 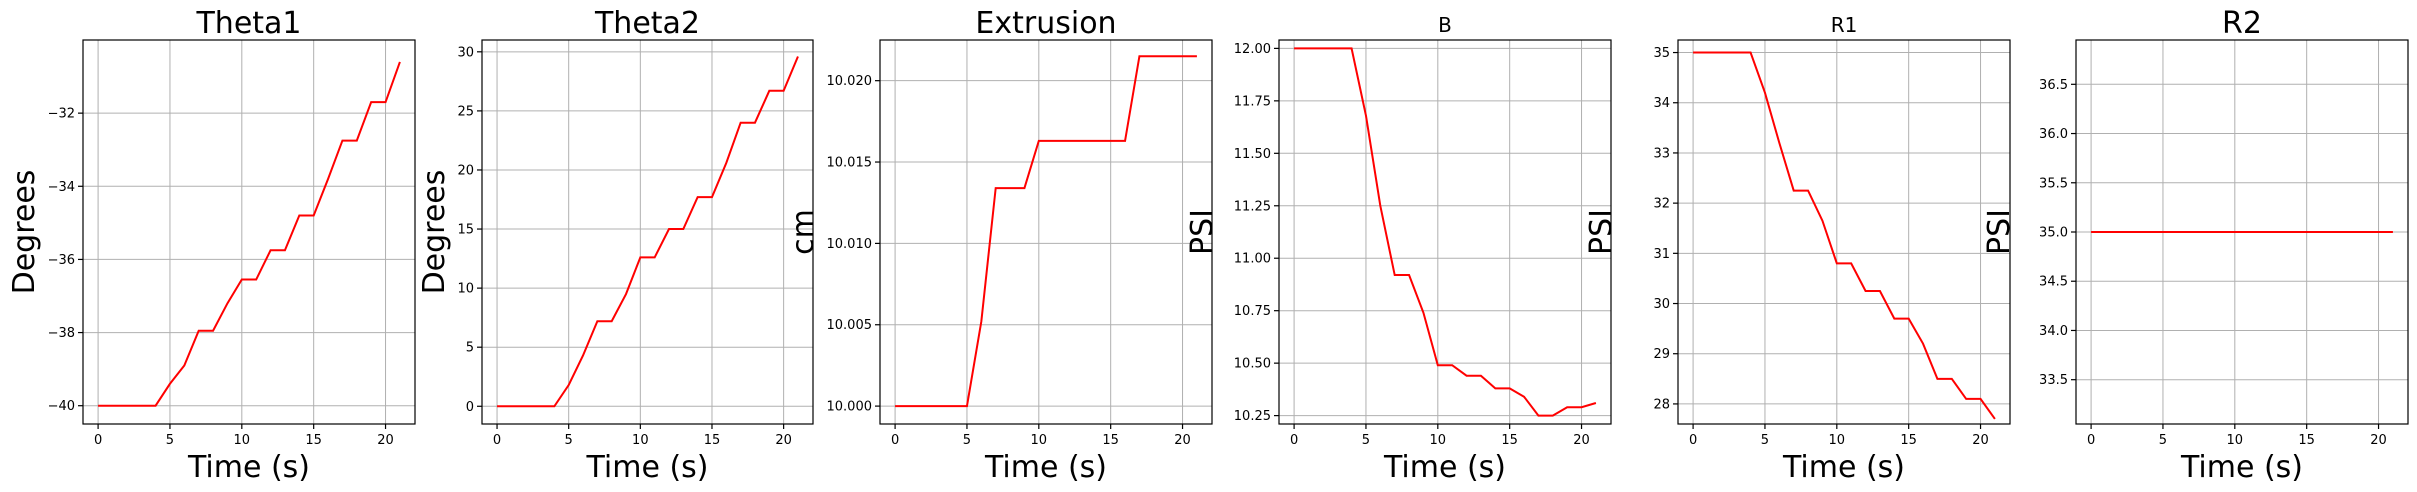 I want to click on y-tick-label: 29, so click(x=1661, y=354).